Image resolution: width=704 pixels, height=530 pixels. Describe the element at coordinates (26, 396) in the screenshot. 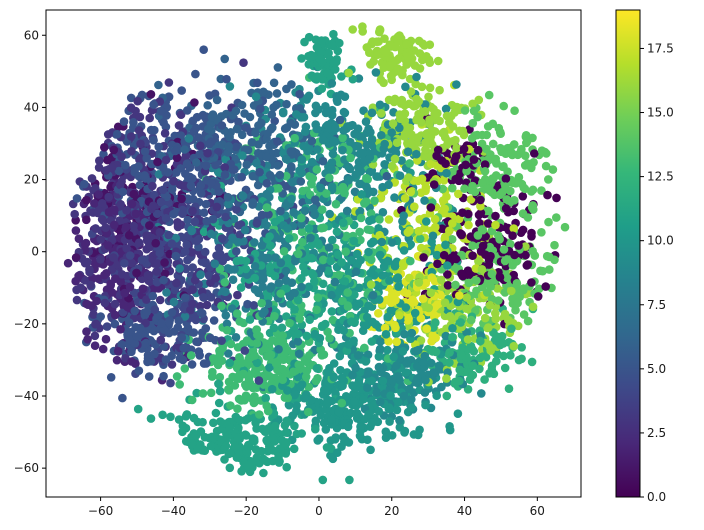

I see `y-tick-label: −40` at that location.